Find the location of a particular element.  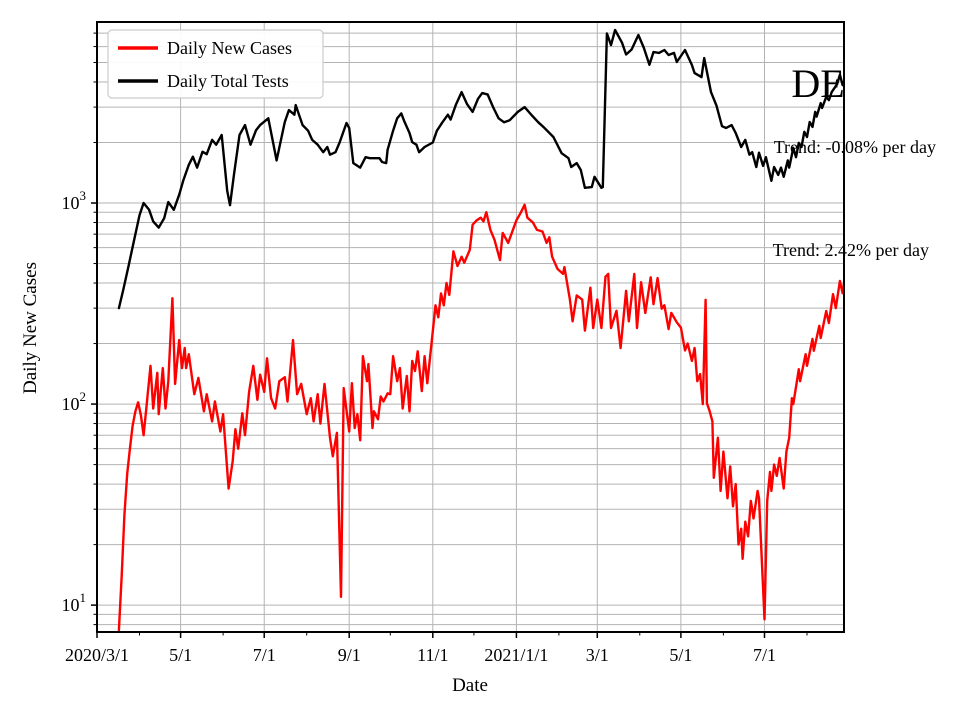

chart-title: DE is located at coordinates (817, 83).